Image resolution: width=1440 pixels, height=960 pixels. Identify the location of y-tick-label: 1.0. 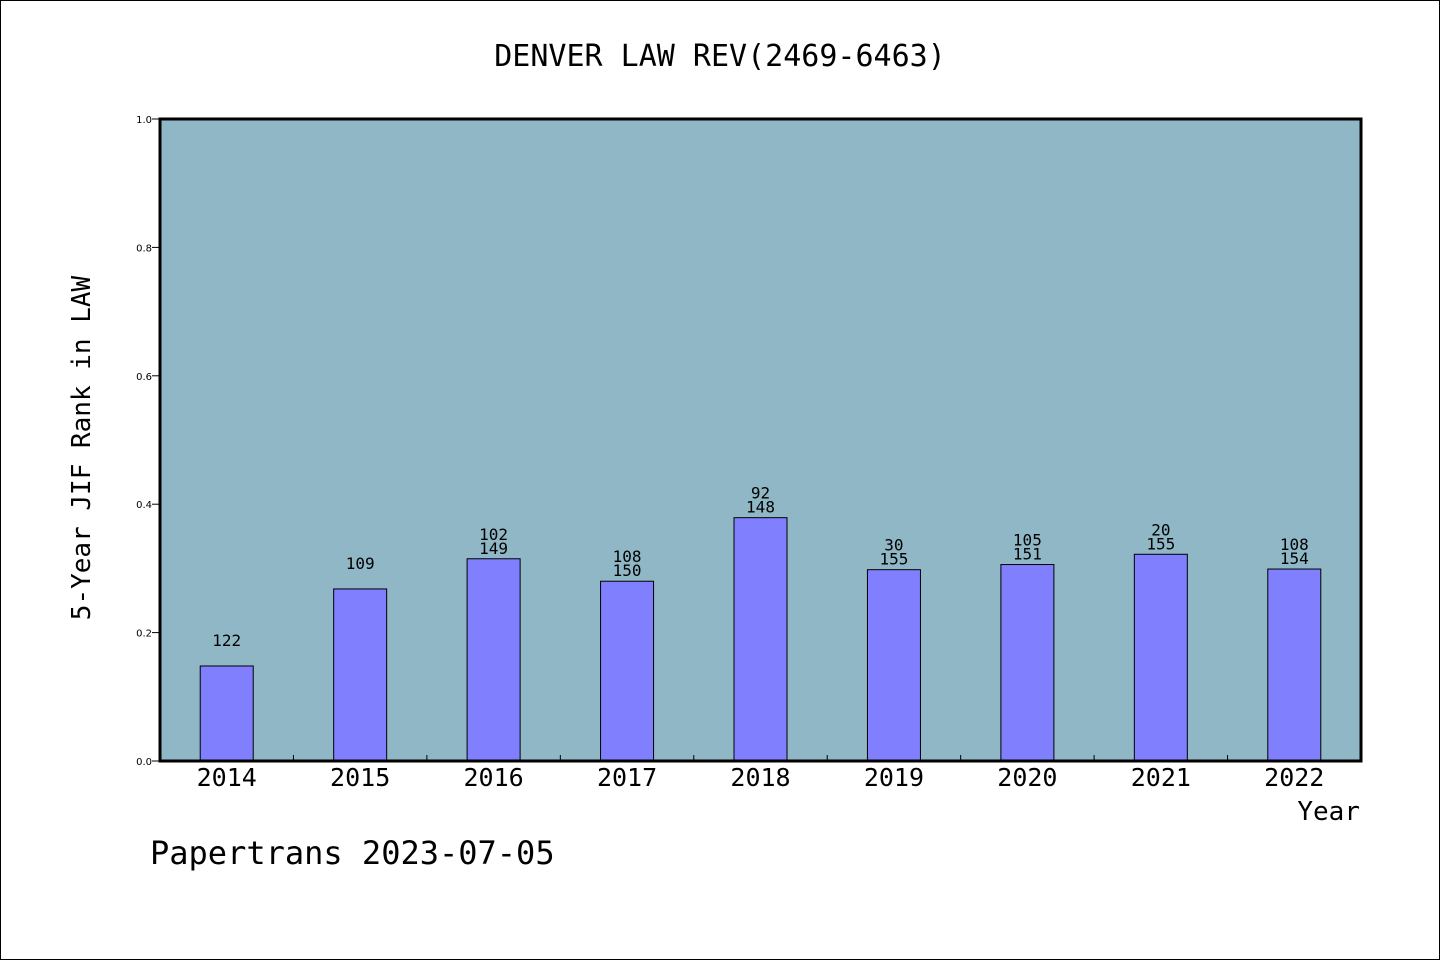
(144, 120).